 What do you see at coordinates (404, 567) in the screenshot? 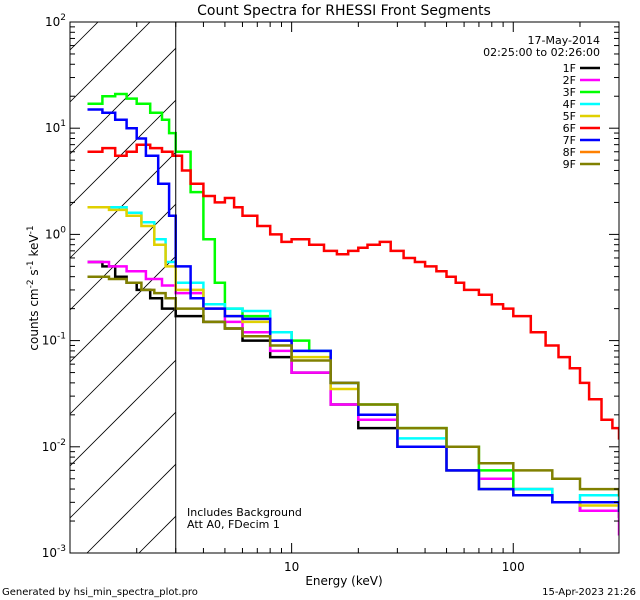
I see `x-tick-labels: 10 100` at bounding box center [404, 567].